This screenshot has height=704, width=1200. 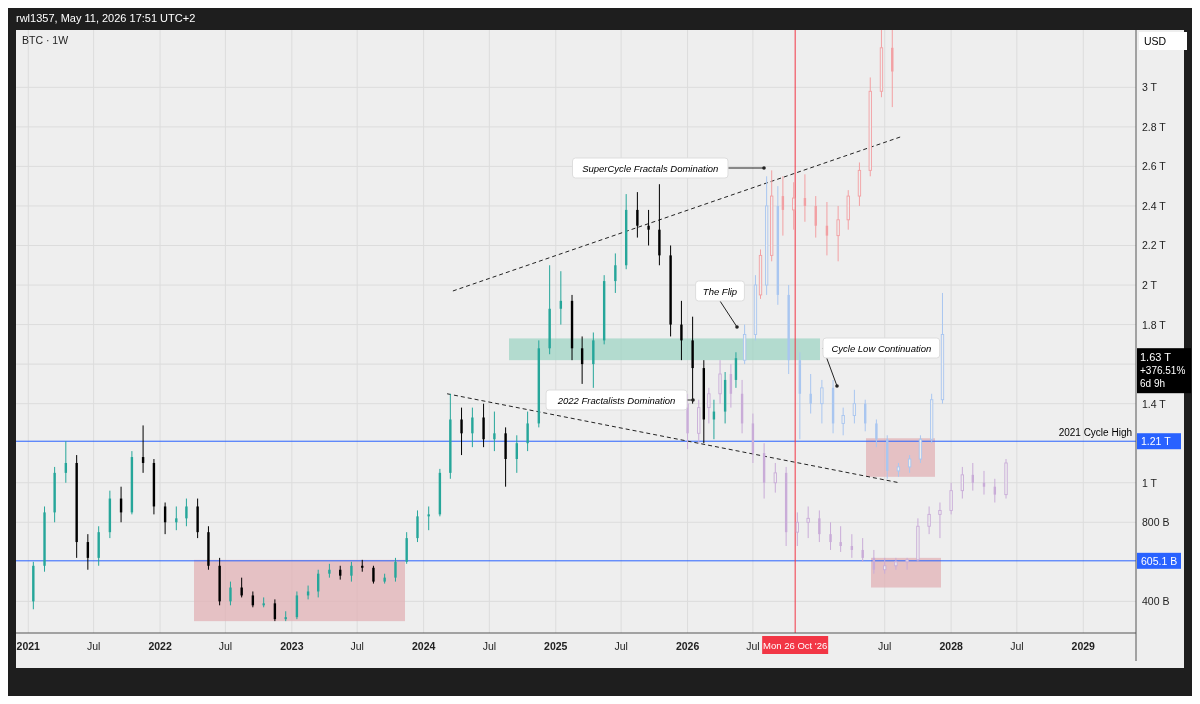 What do you see at coordinates (1150, 87) in the screenshot?
I see `y-tick-label: 3 T` at bounding box center [1150, 87].